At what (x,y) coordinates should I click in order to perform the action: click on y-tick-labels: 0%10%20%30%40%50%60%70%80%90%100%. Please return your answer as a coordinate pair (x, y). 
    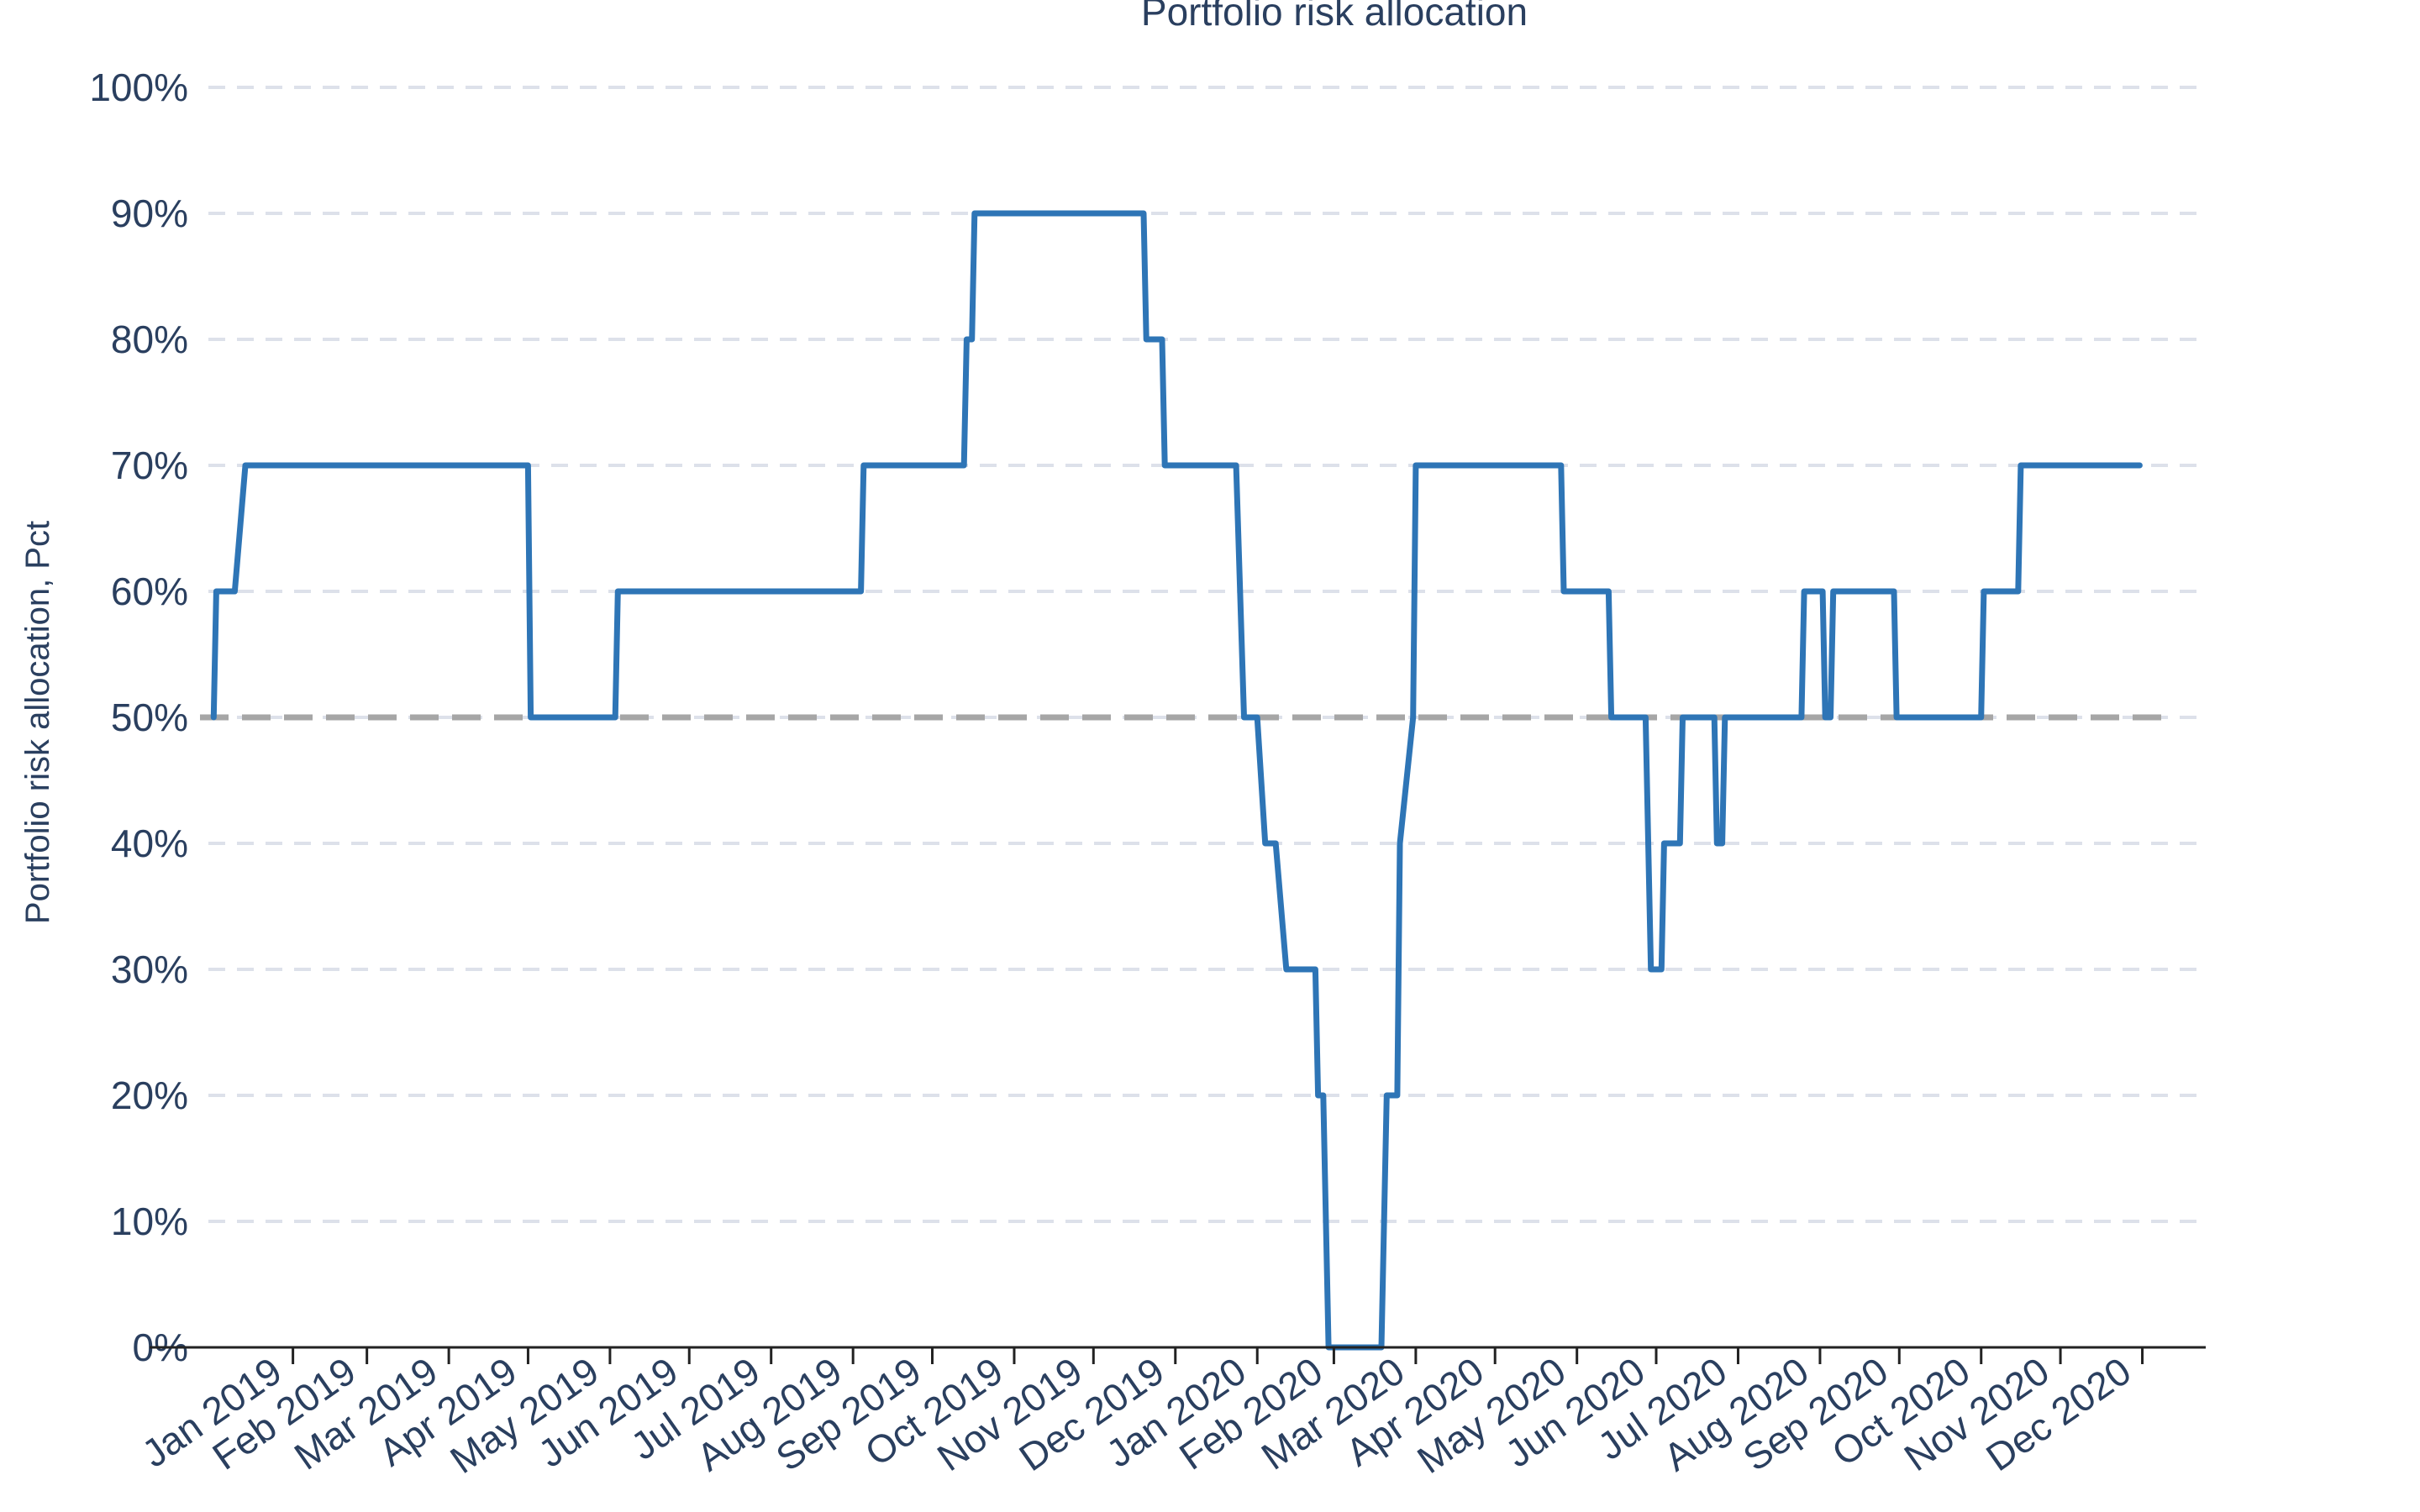
    Looking at the image, I should click on (138, 717).